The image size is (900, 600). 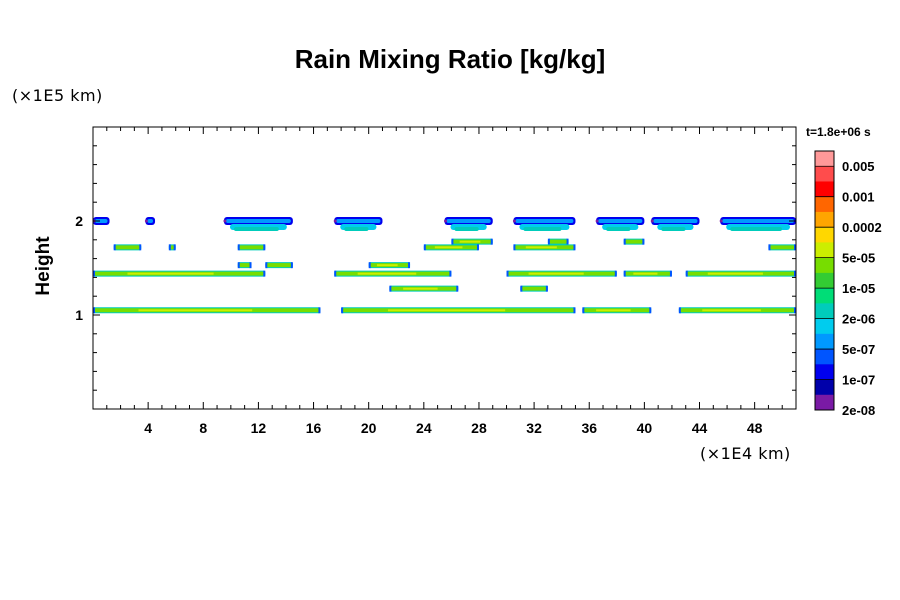 I want to click on x-tick-label: 24, so click(x=424, y=428).